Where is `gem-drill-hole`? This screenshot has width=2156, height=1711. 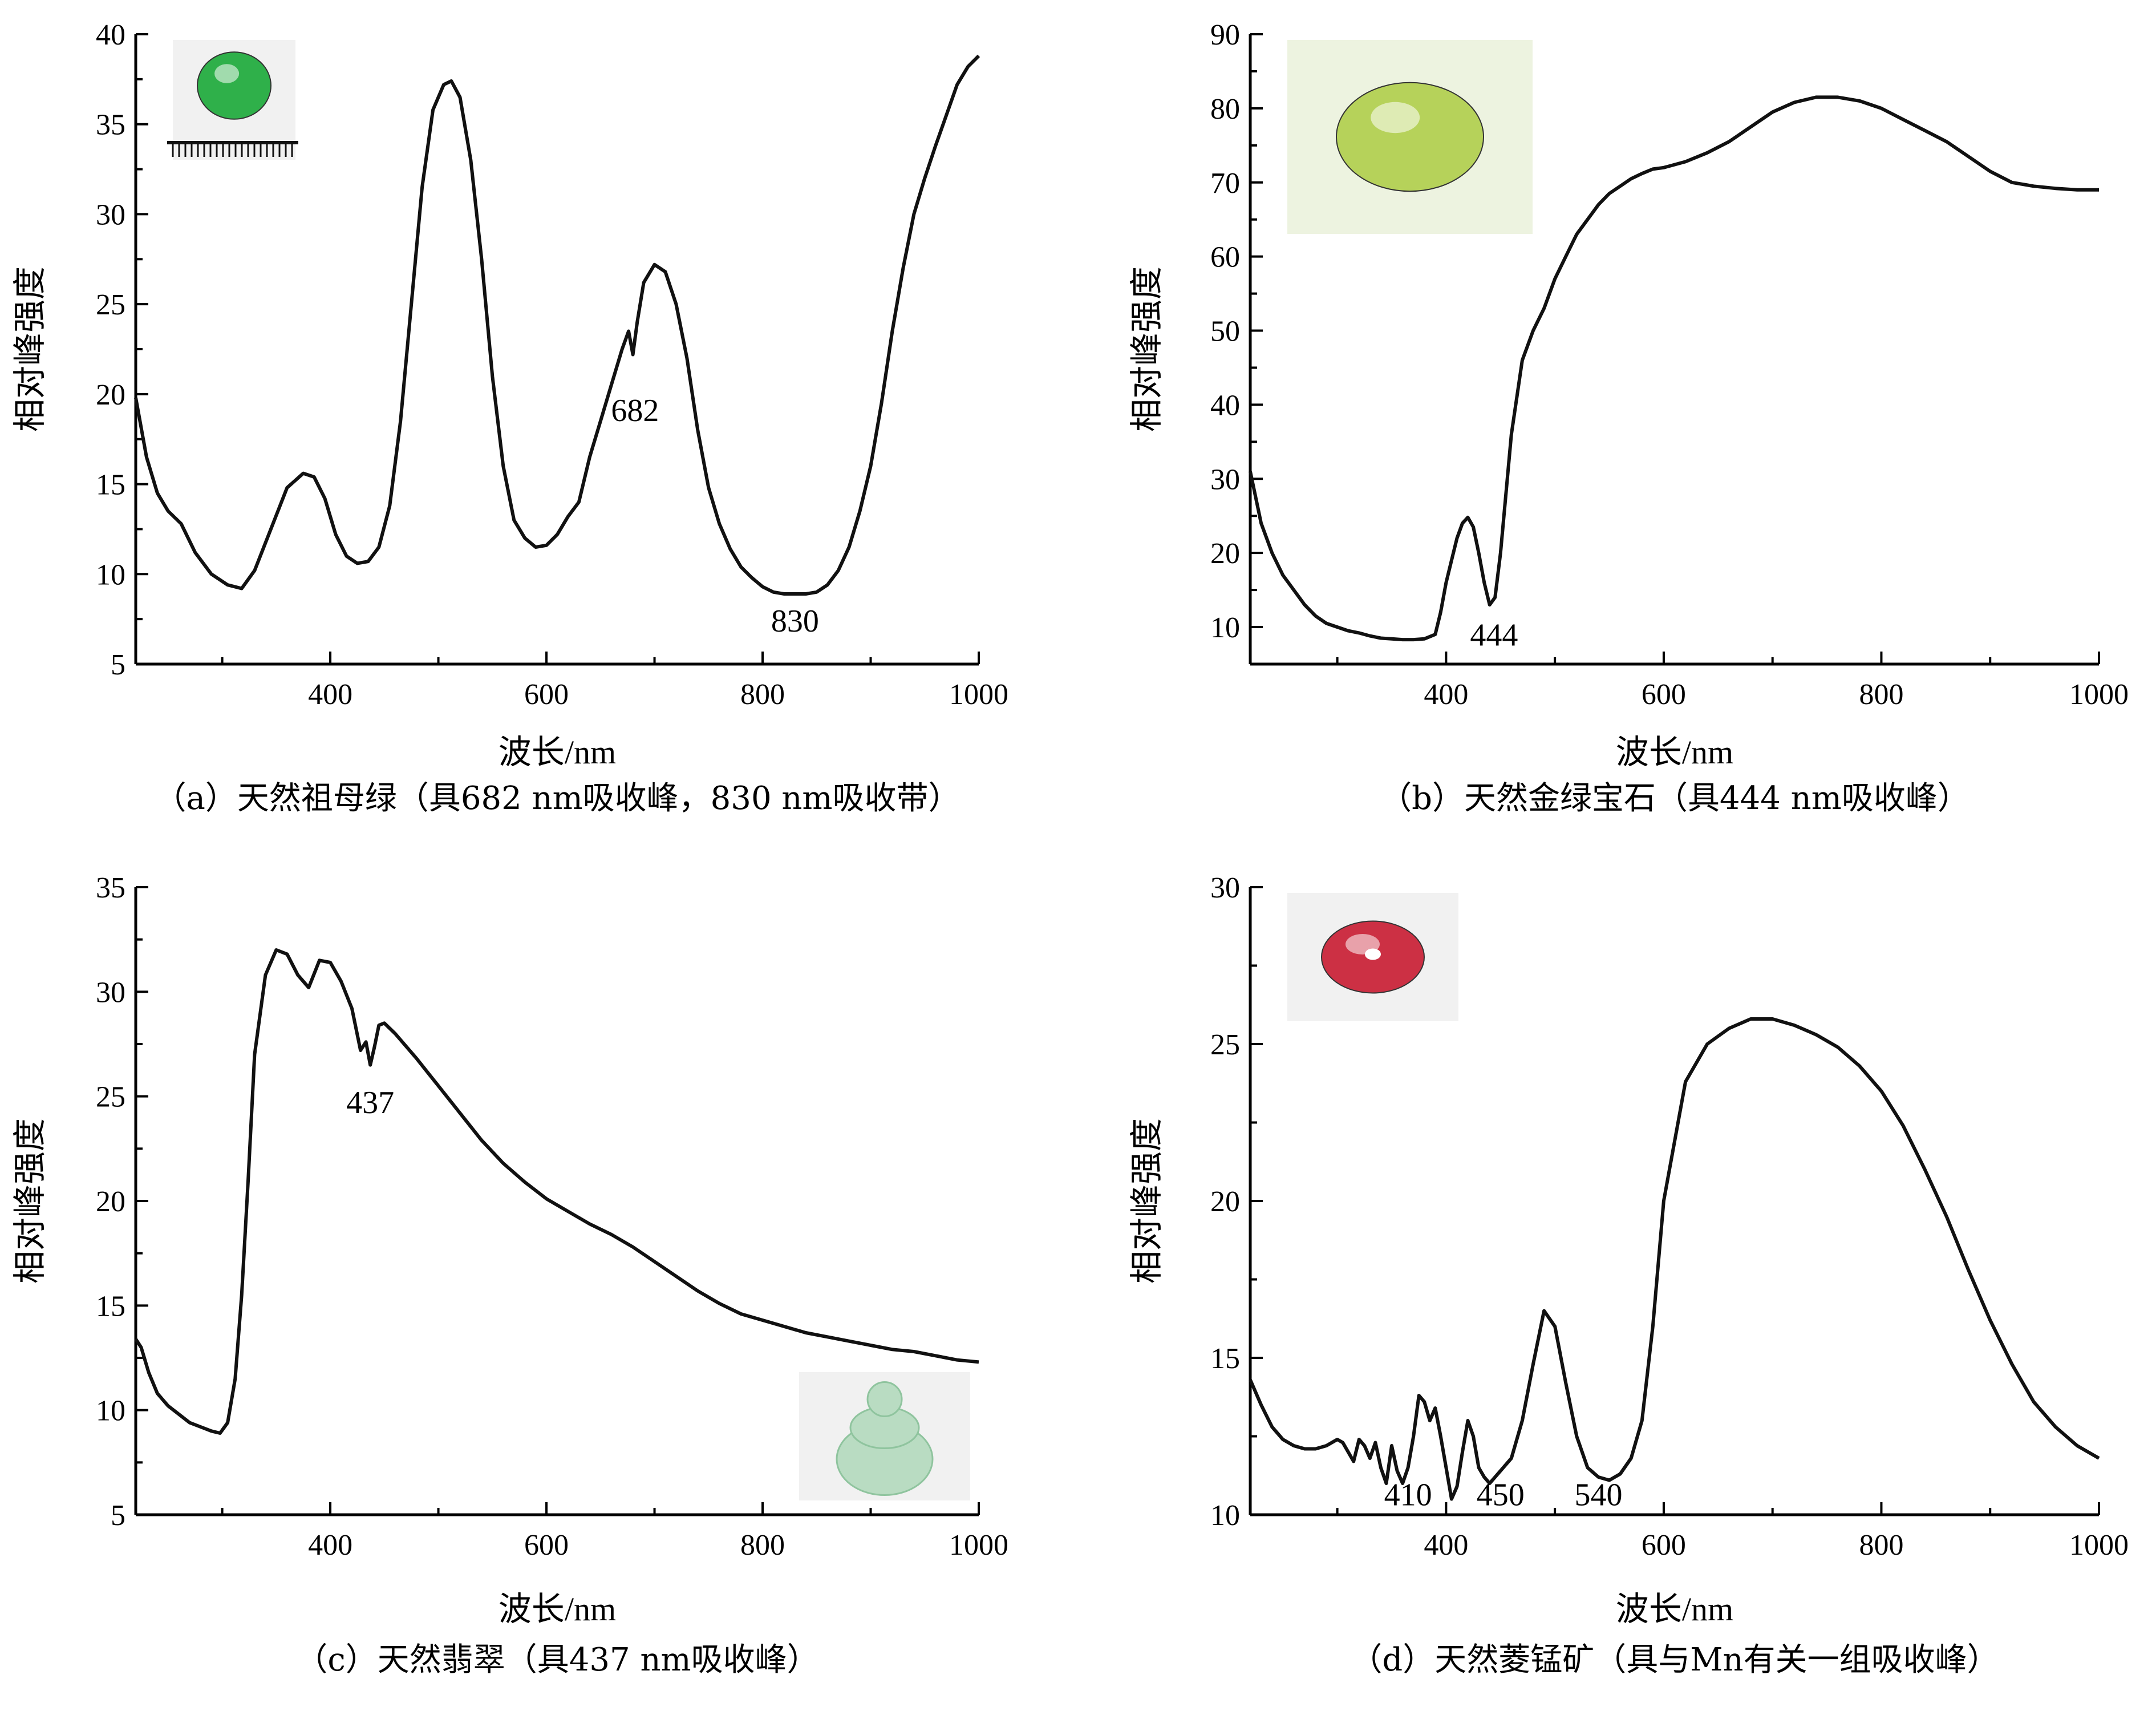 gem-drill-hole is located at coordinates (1373, 954).